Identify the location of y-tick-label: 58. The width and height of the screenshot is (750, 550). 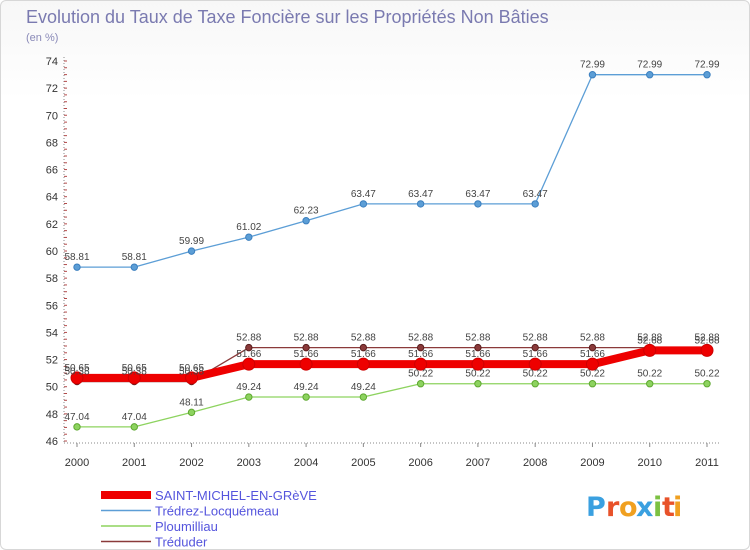
(52, 279).